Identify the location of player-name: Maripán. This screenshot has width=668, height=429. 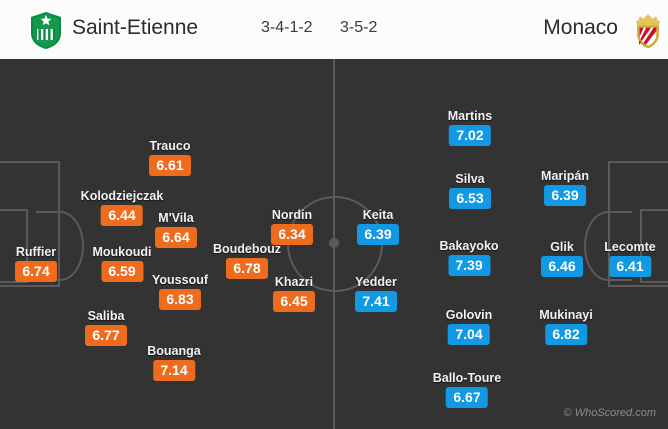
(565, 176).